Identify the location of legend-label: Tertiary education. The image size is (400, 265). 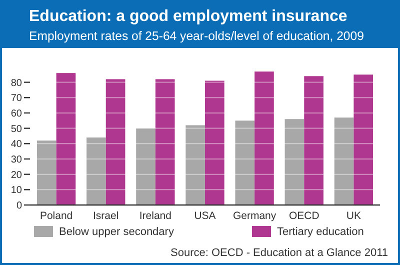
(320, 232).